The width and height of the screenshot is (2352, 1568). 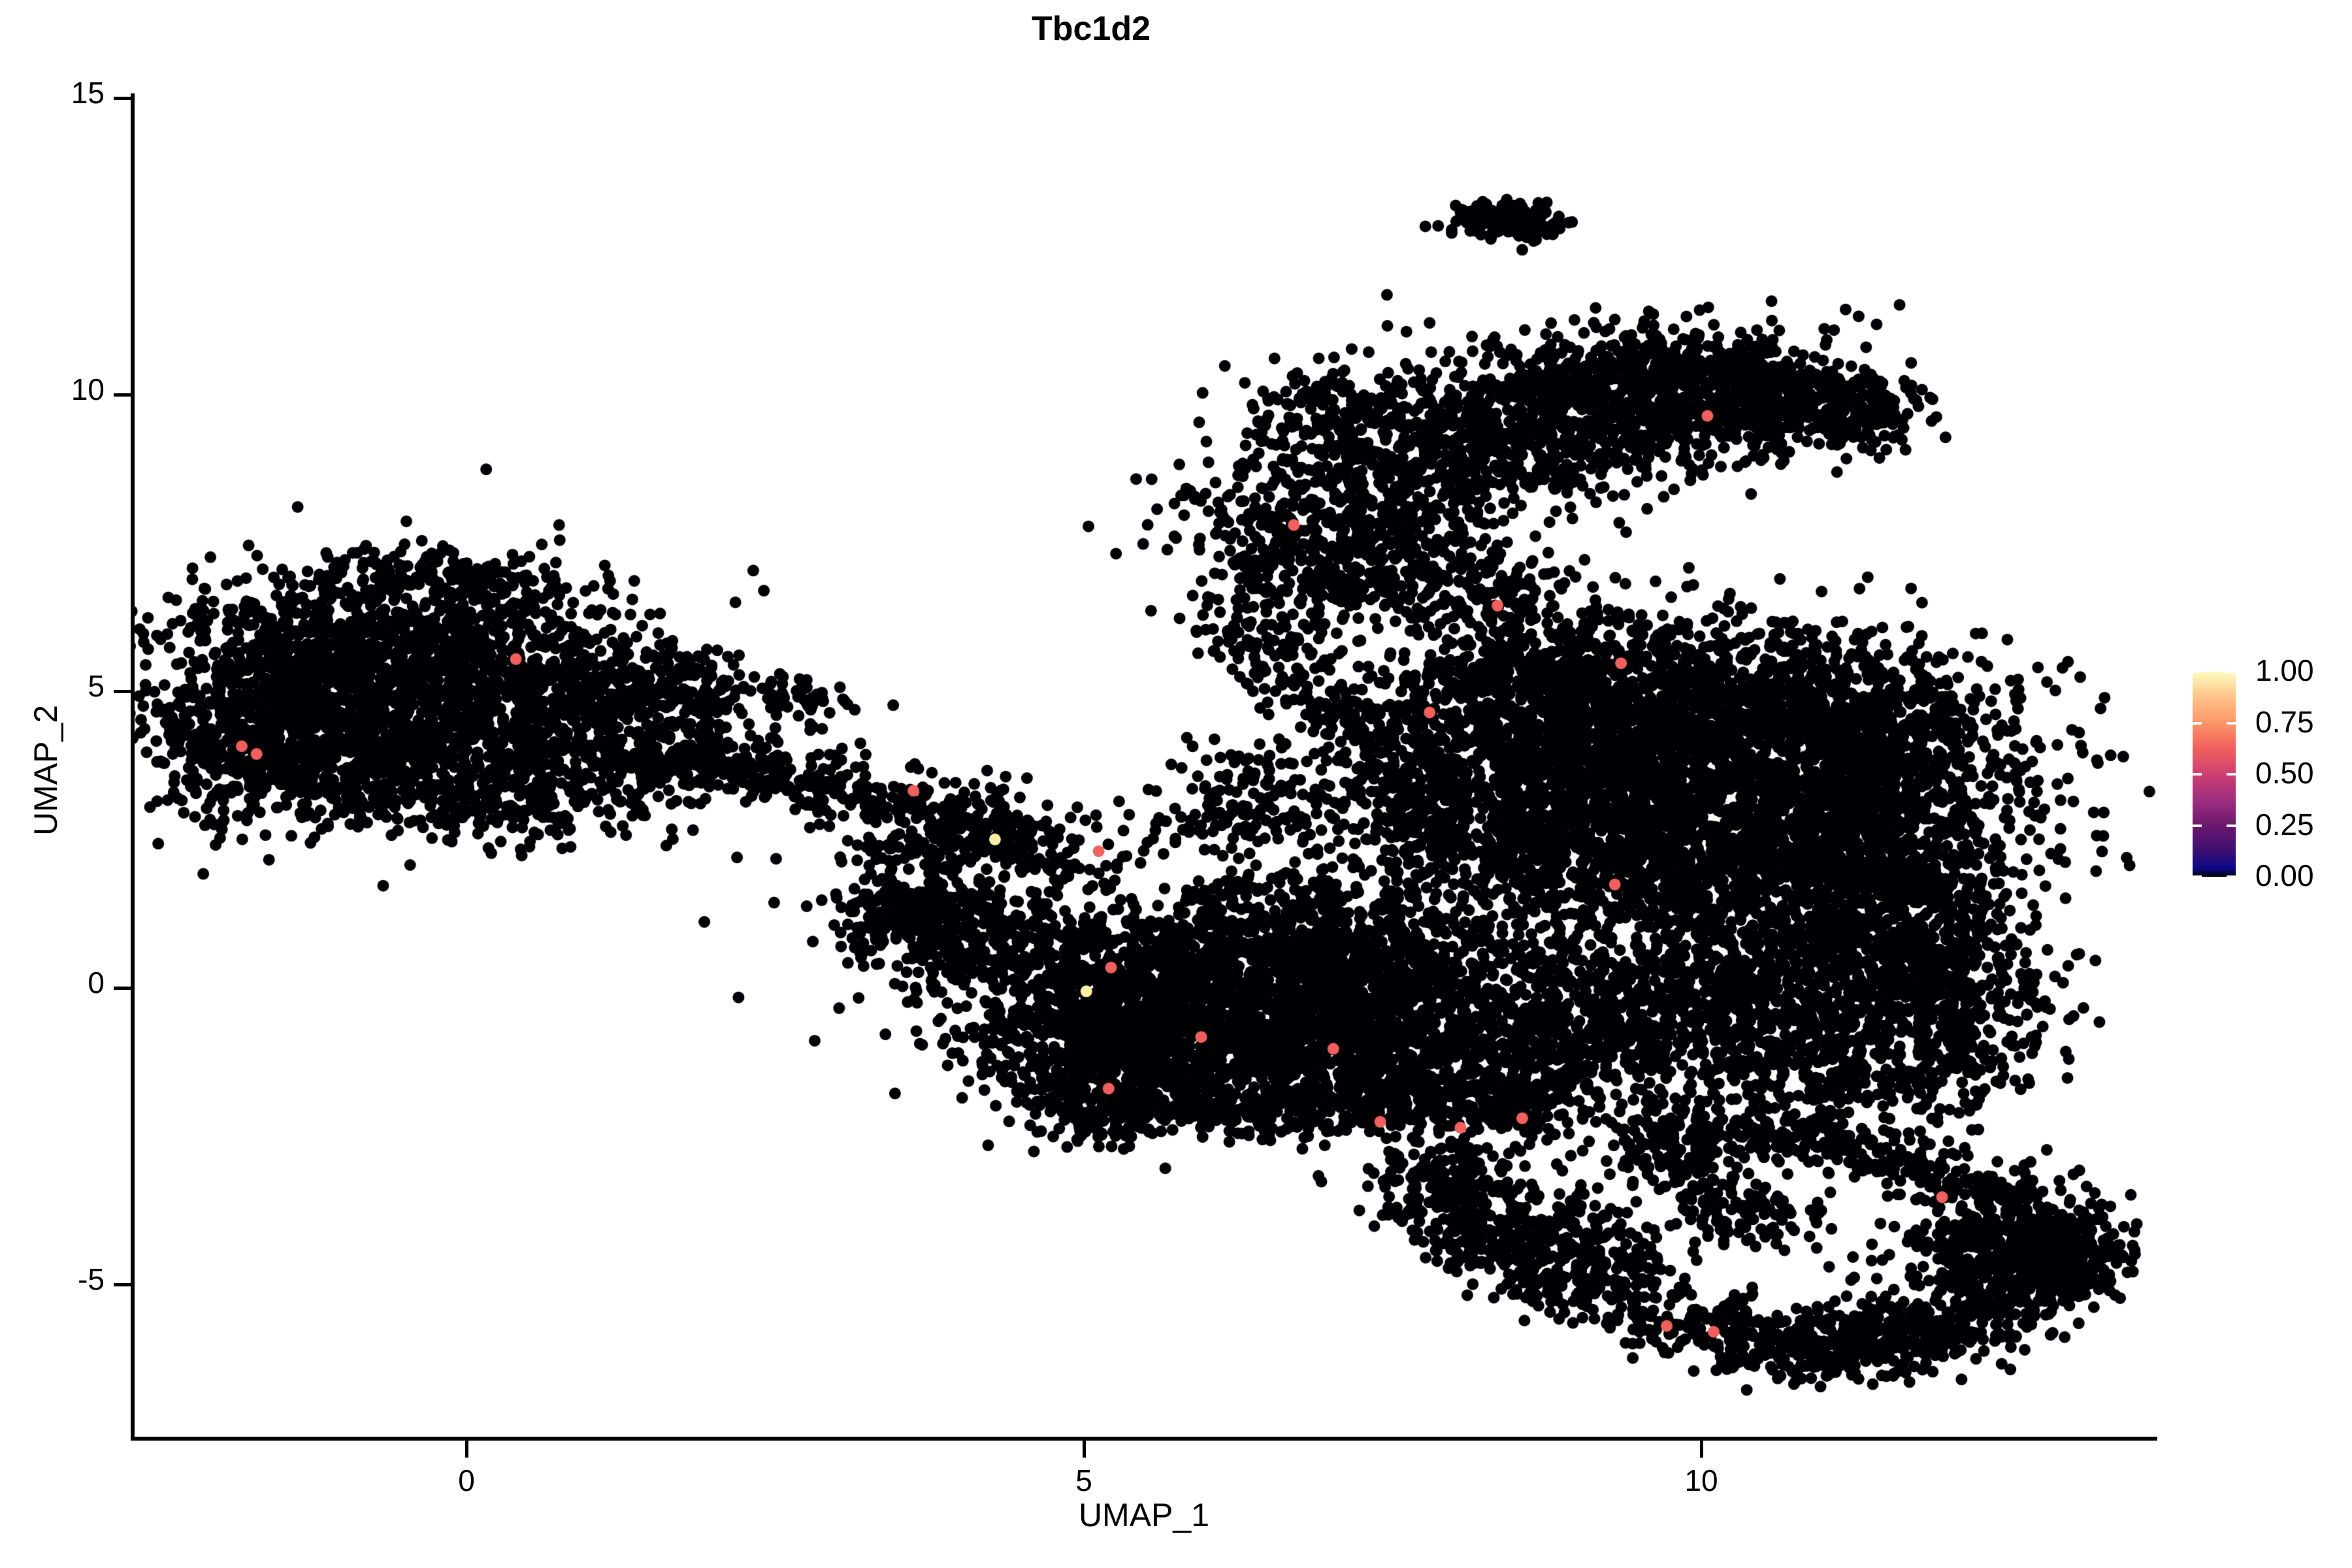 I want to click on colorbar-tick-label: 0.00, so click(x=2284, y=875).